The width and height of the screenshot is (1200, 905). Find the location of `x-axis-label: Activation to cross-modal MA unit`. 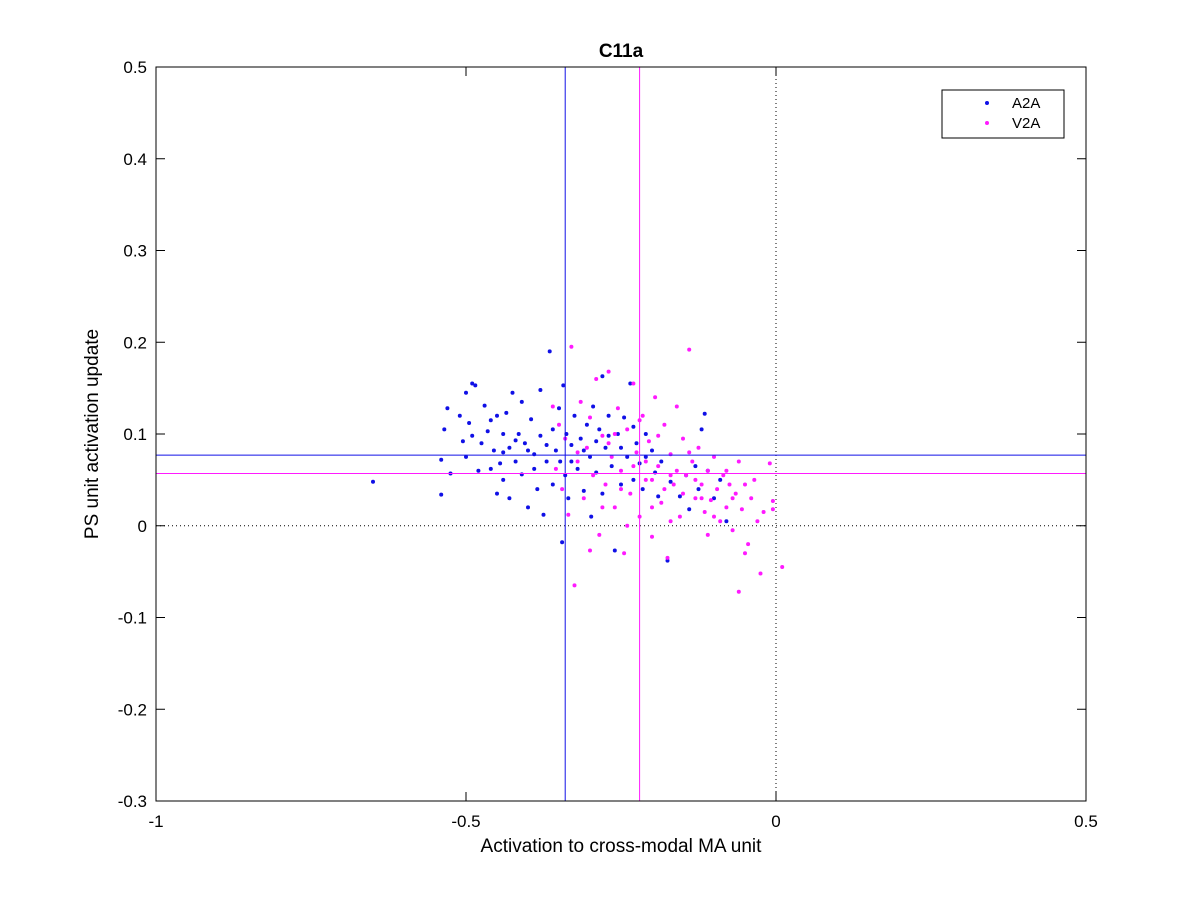

x-axis-label: Activation to cross-modal MA unit is located at coordinates (622, 846).